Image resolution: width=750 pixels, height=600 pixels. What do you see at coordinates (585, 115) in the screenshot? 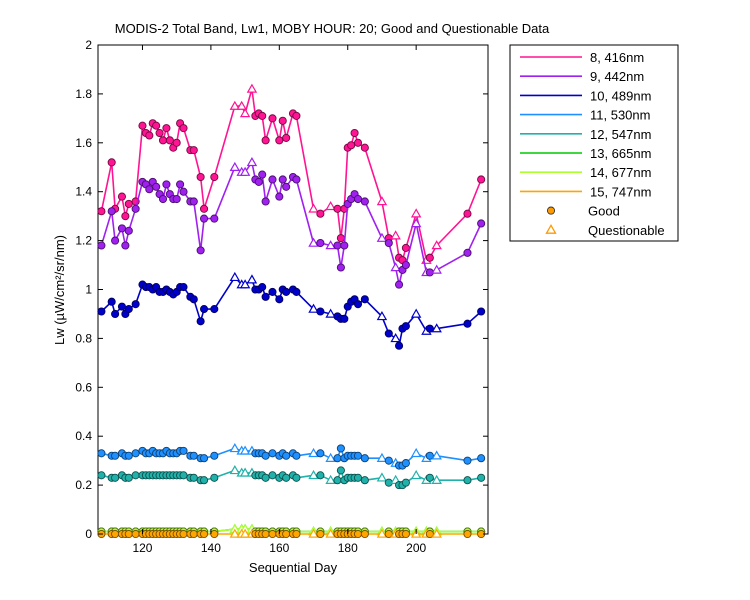
I see `legend-entry: 11, 530nm` at bounding box center [585, 115].